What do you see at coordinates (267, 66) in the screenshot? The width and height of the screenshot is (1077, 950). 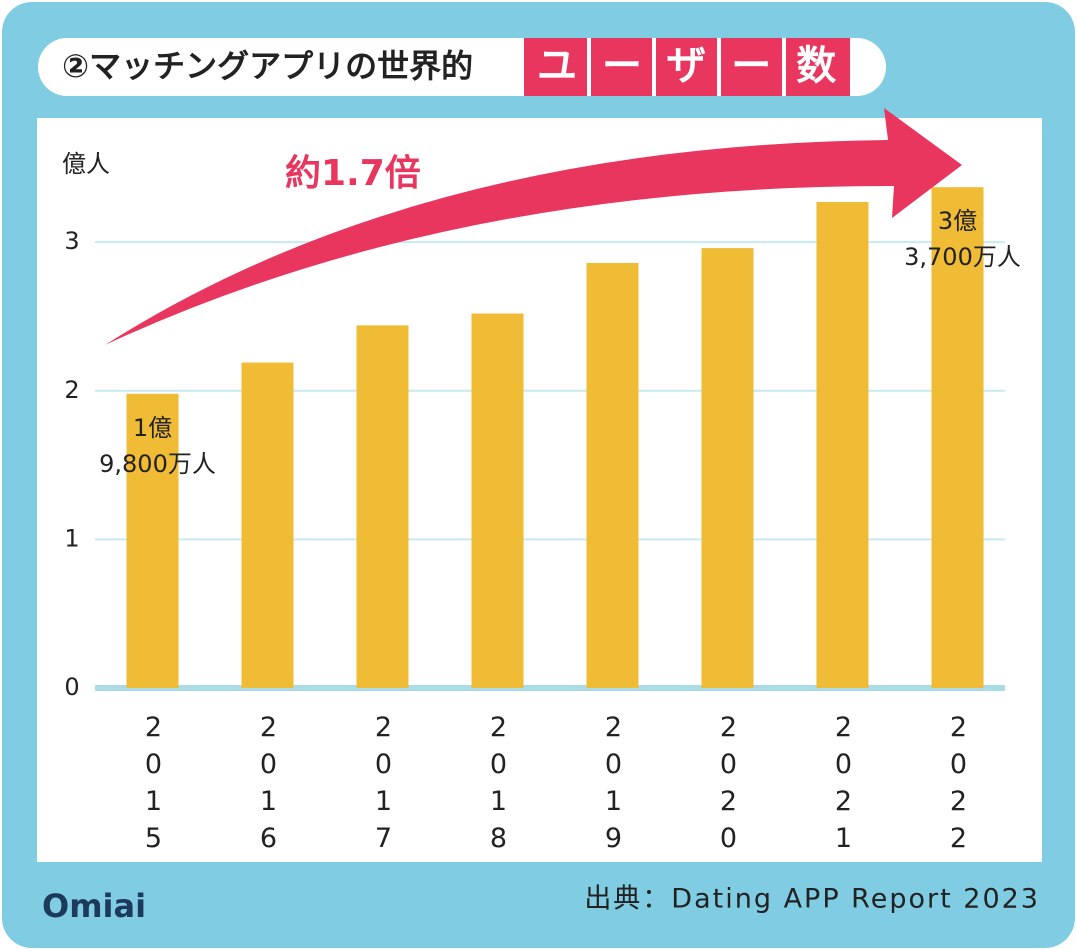 I see `chart-title: ②マッチングアプリの世界的` at bounding box center [267, 66].